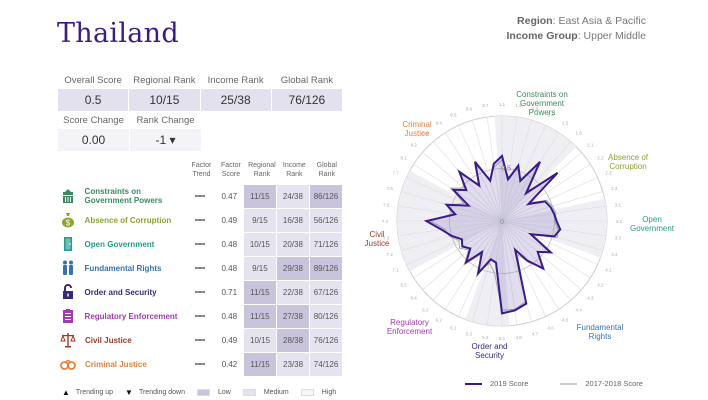 Image resolution: width=708 pixels, height=400 pixels. Describe the element at coordinates (116, 364) in the screenshot. I see `factor-name: Criminal Justice` at that location.